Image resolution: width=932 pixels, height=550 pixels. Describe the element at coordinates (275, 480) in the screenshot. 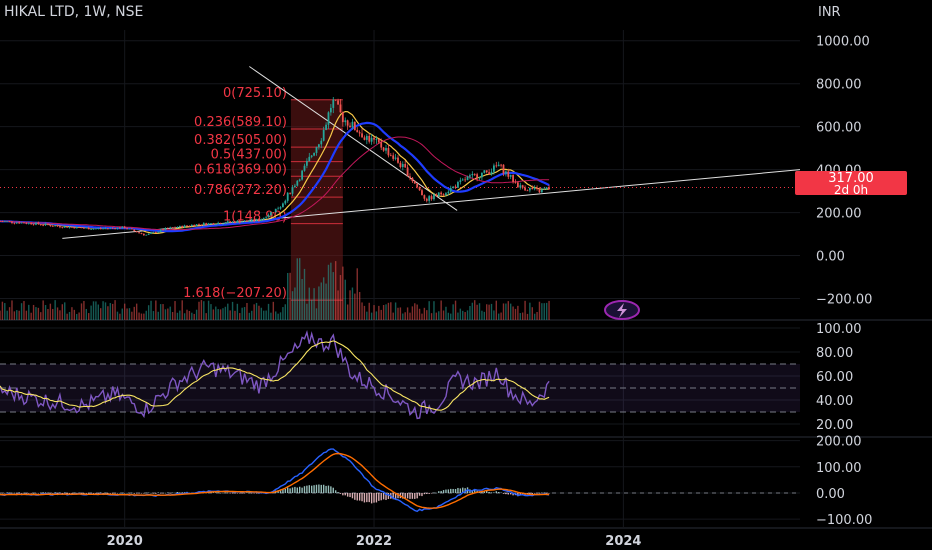

I see `macd-signal-line` at that location.